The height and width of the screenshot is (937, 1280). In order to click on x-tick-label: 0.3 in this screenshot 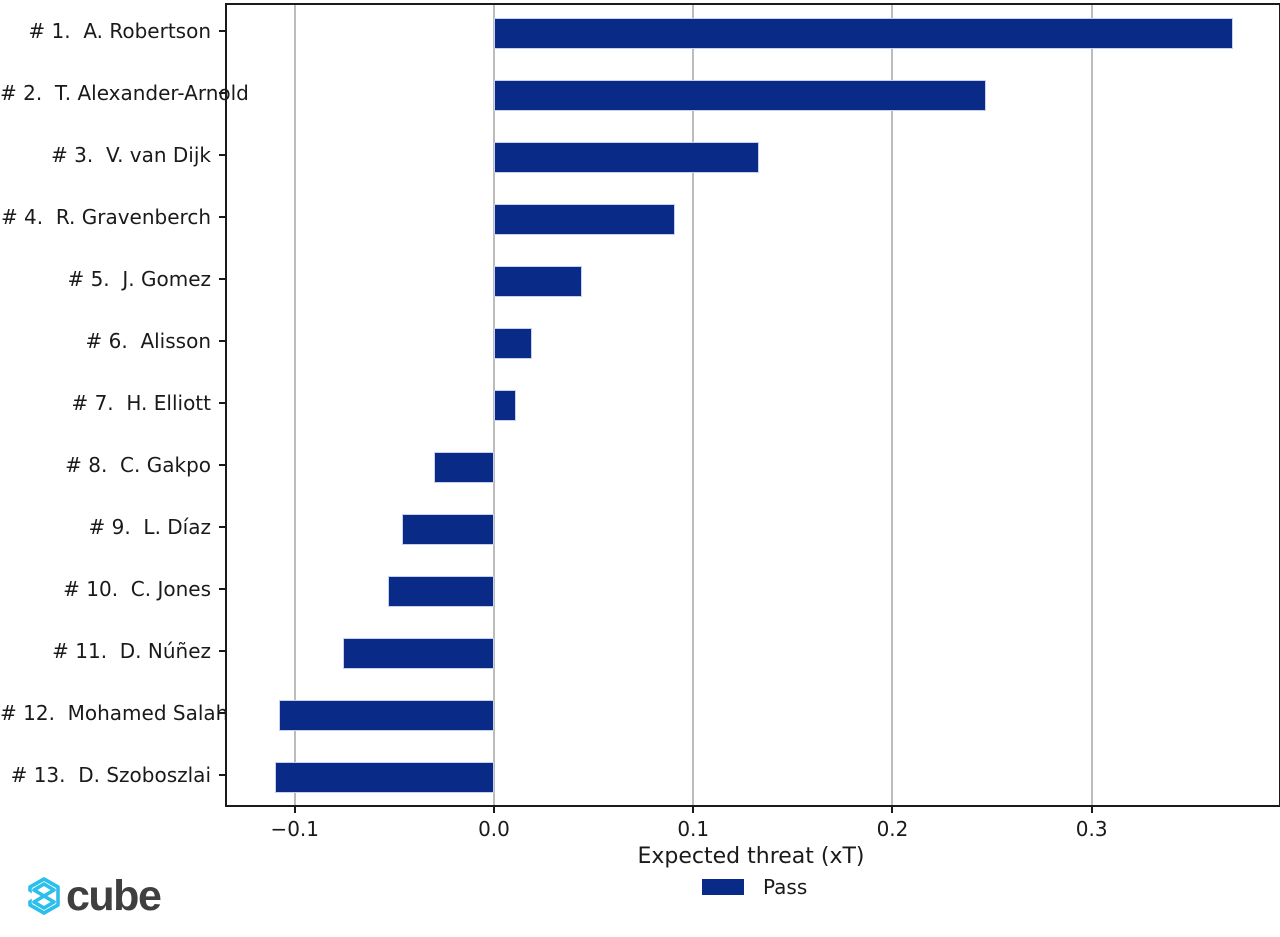, I will do `click(1091, 829)`.